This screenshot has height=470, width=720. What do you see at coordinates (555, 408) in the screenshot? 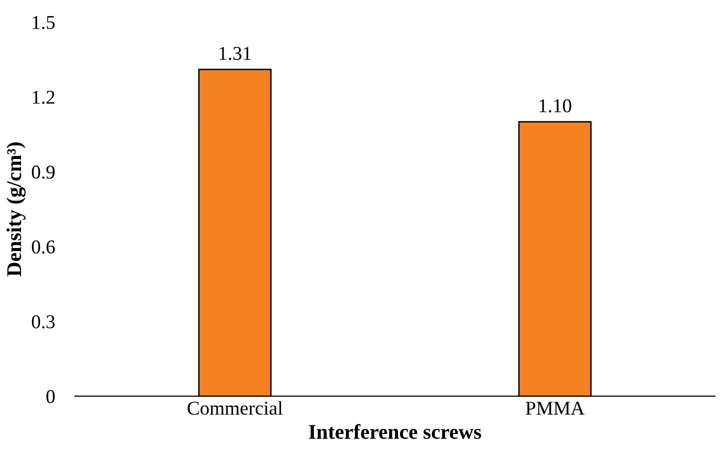
I see `x-tick-label: PMMA` at bounding box center [555, 408].